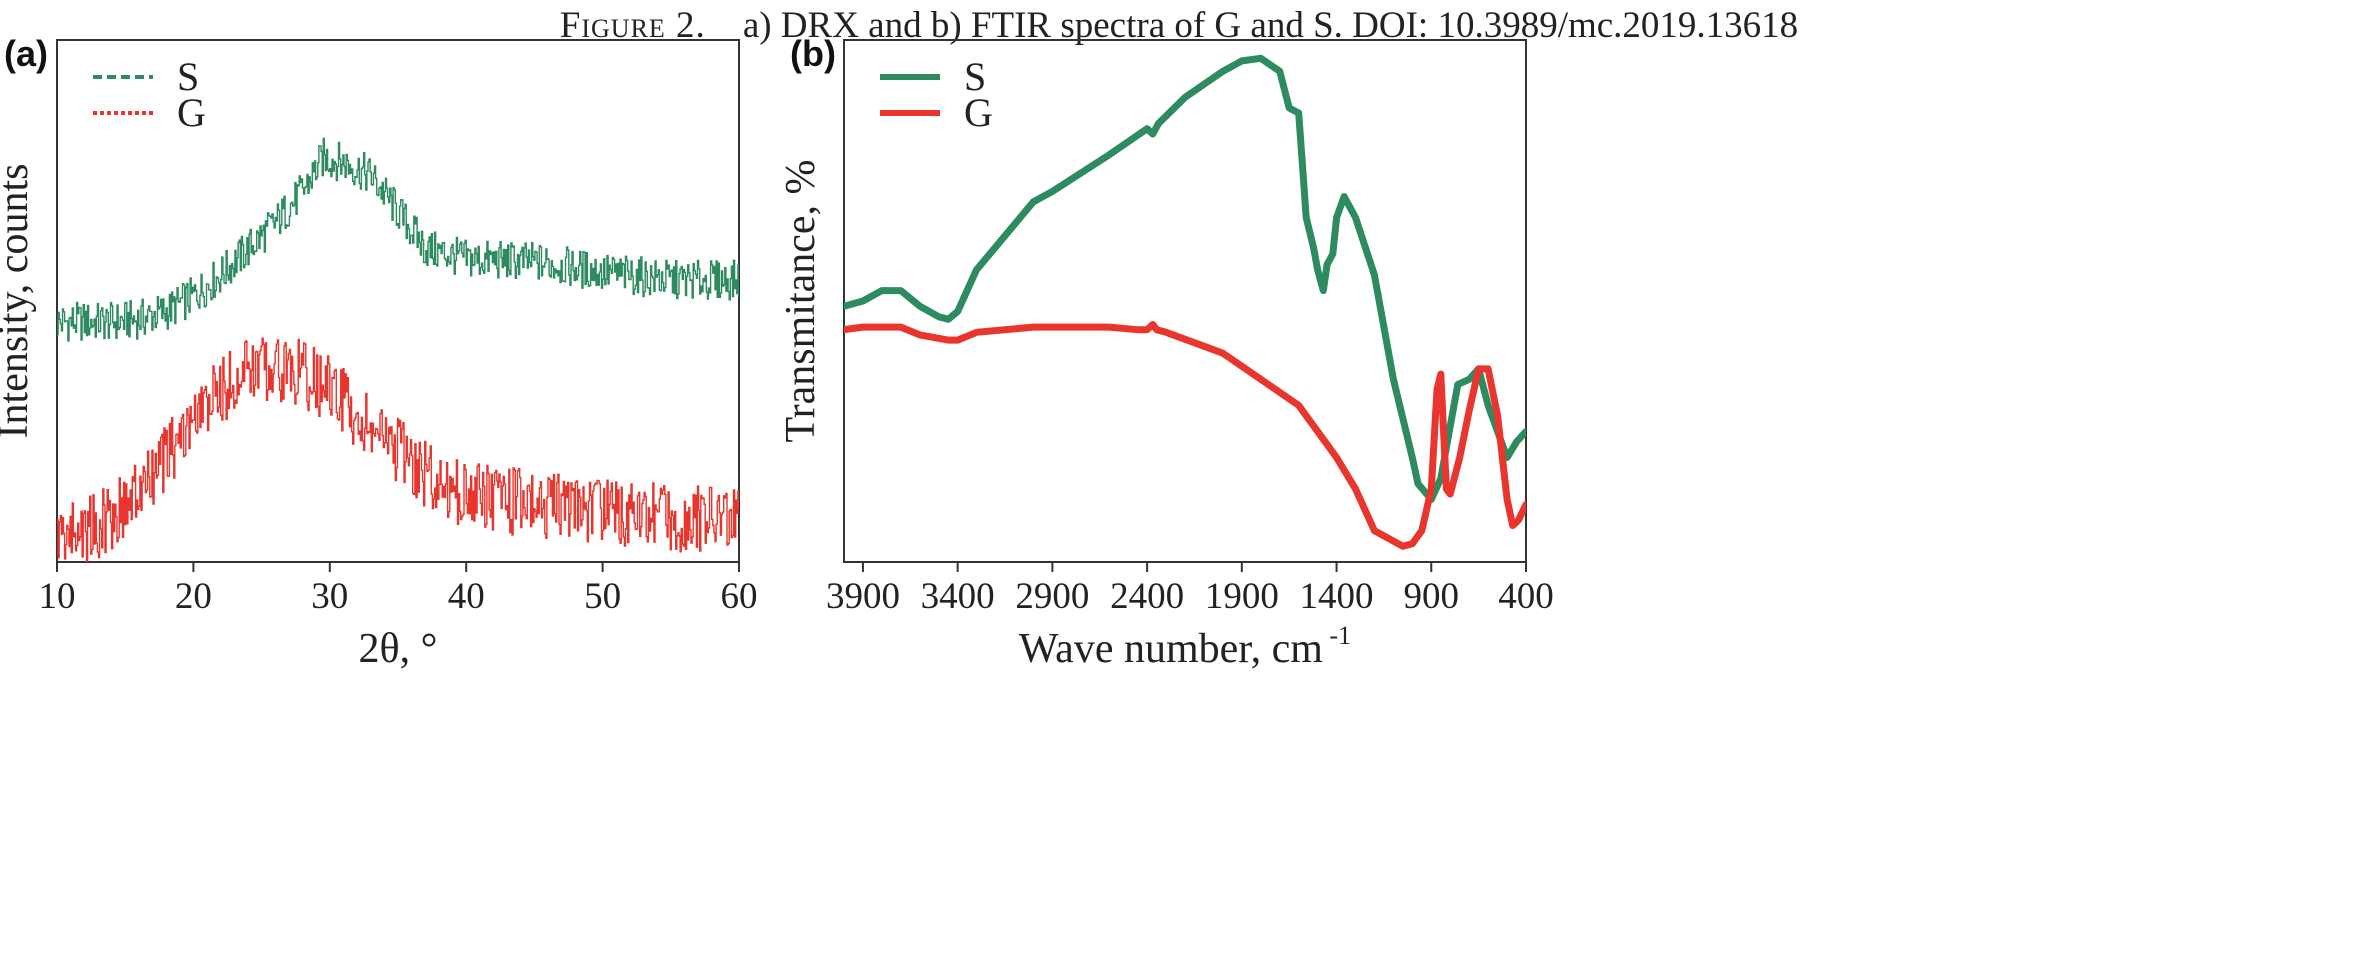  I want to click on x-axis-title-superscript: -1, so click(1337, 635).